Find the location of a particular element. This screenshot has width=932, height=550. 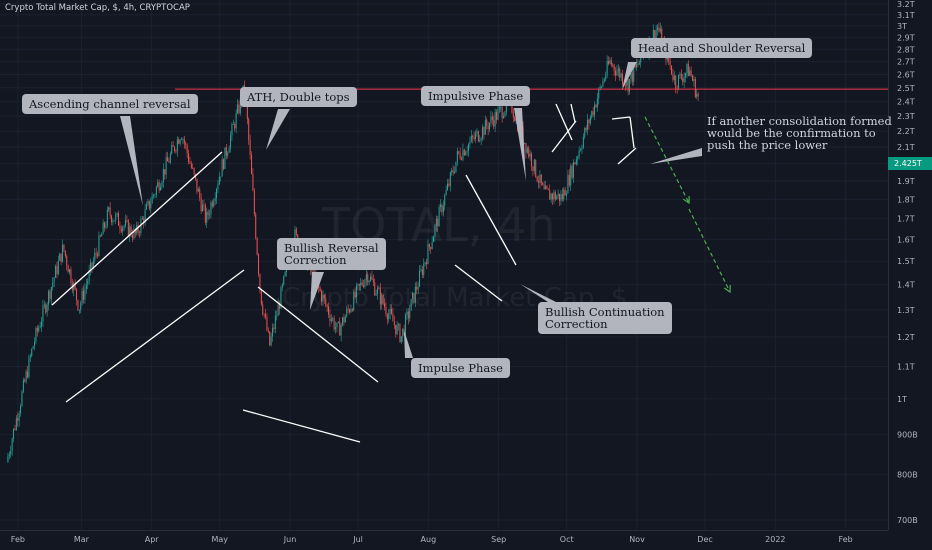

note-impulsive-phase: Impulsive Phase is located at coordinates (476, 96).